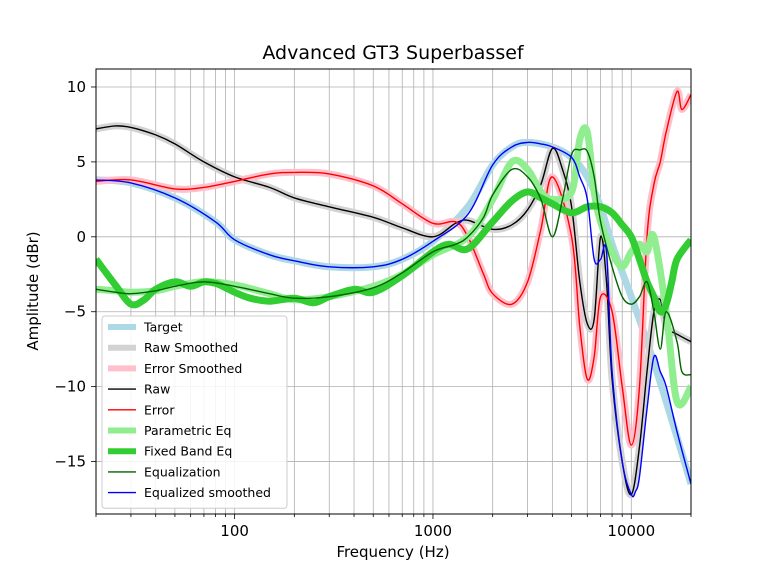 The height and width of the screenshot is (576, 768). What do you see at coordinates (631, 531) in the screenshot?
I see `x-tick-label: 10000` at bounding box center [631, 531].